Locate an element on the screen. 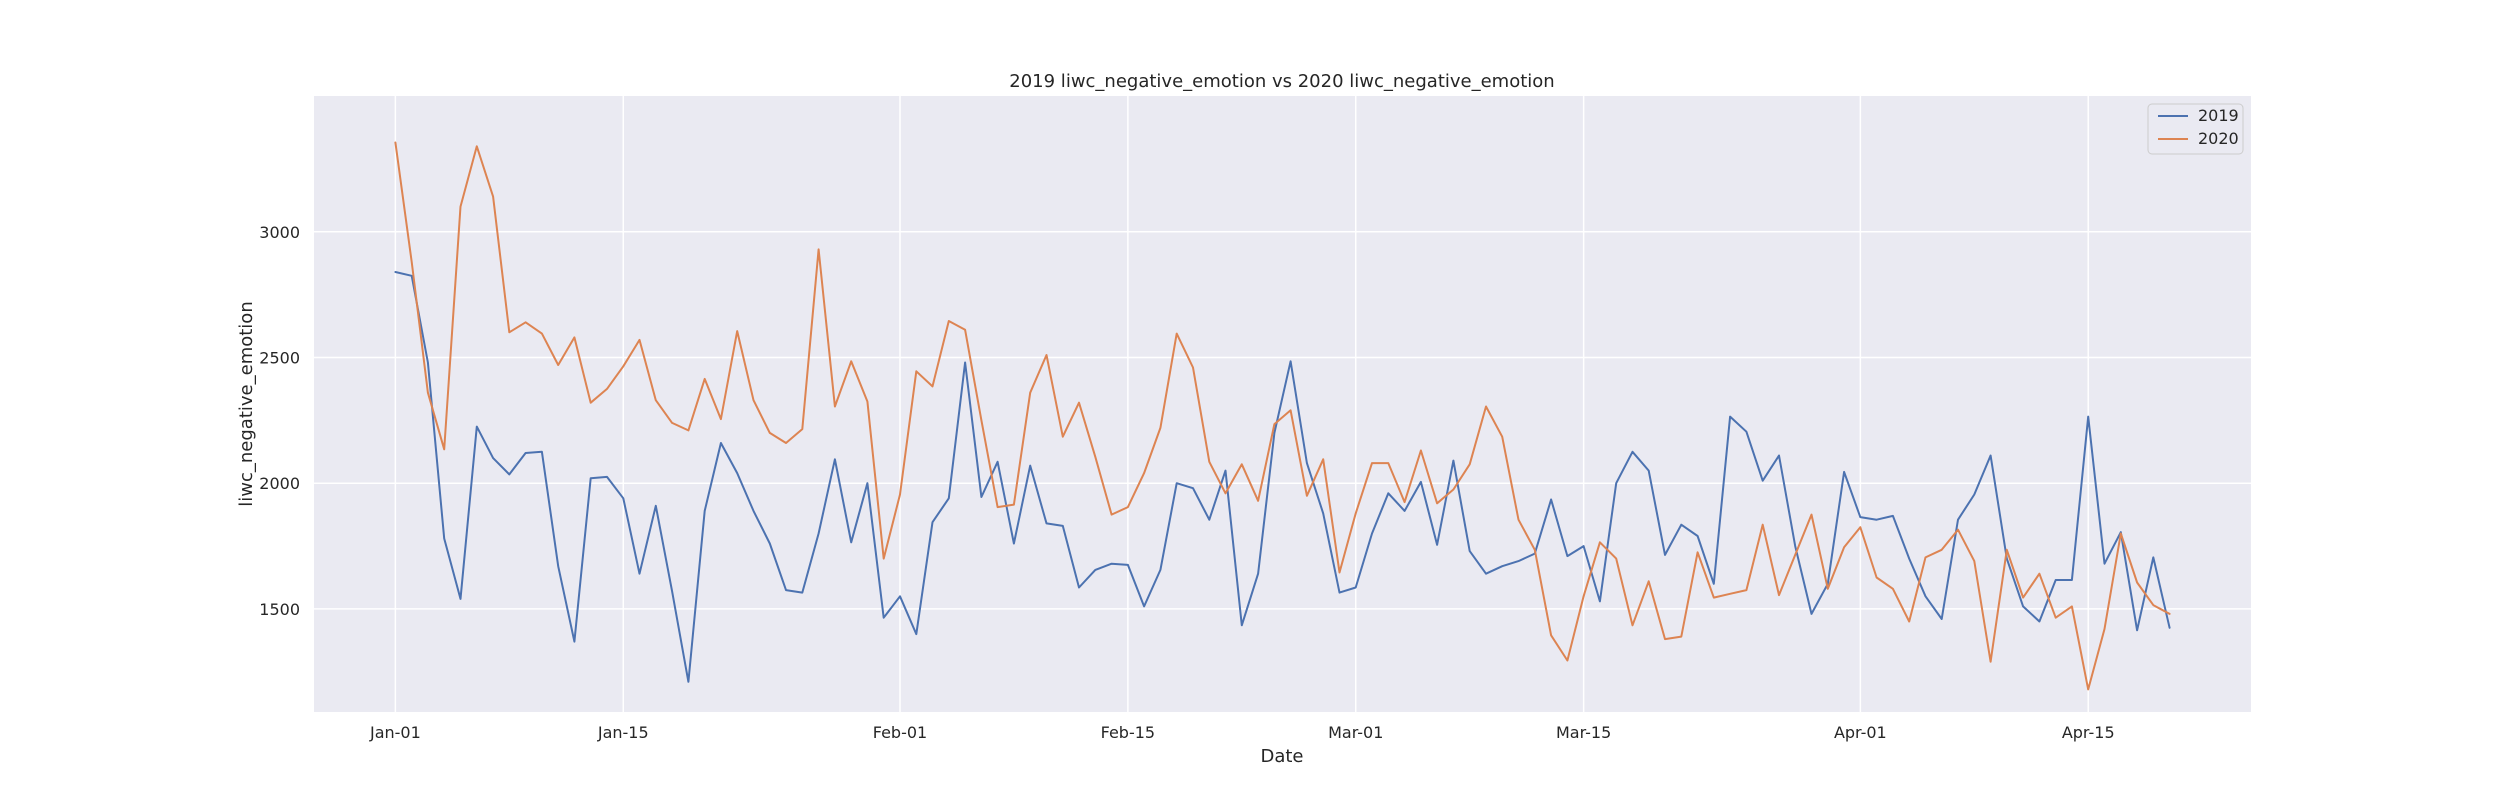 The image size is (2500, 800). legend: 2019 2020 is located at coordinates (2195, 129).